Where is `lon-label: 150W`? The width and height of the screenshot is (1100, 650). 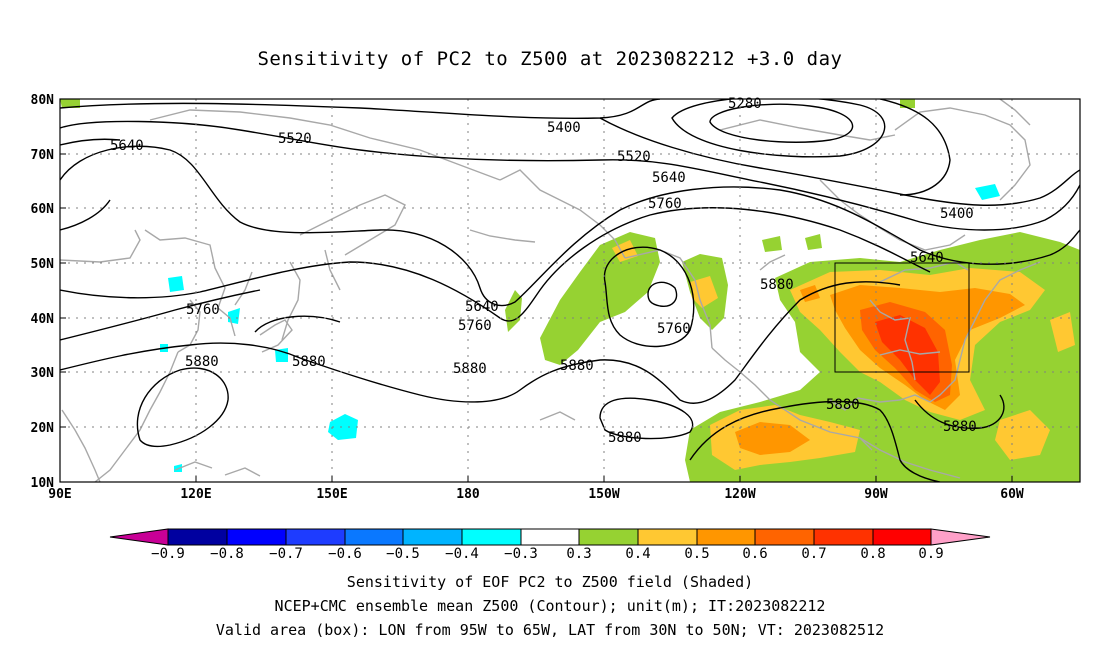
lon-label: 150W is located at coordinates (603, 494).